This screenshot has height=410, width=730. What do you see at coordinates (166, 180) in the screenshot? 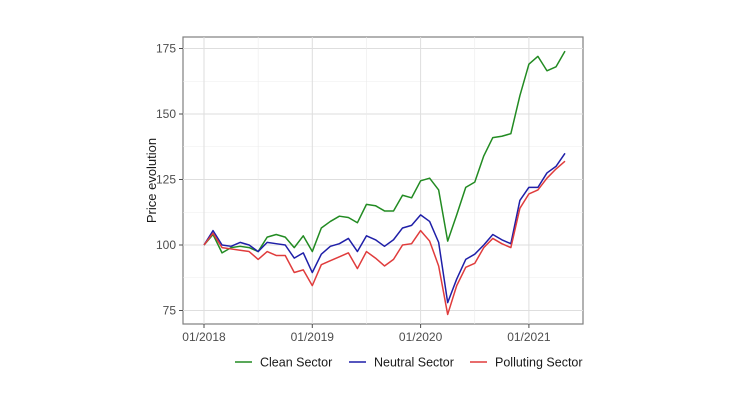
I see `y-tick-label: 125` at bounding box center [166, 180].